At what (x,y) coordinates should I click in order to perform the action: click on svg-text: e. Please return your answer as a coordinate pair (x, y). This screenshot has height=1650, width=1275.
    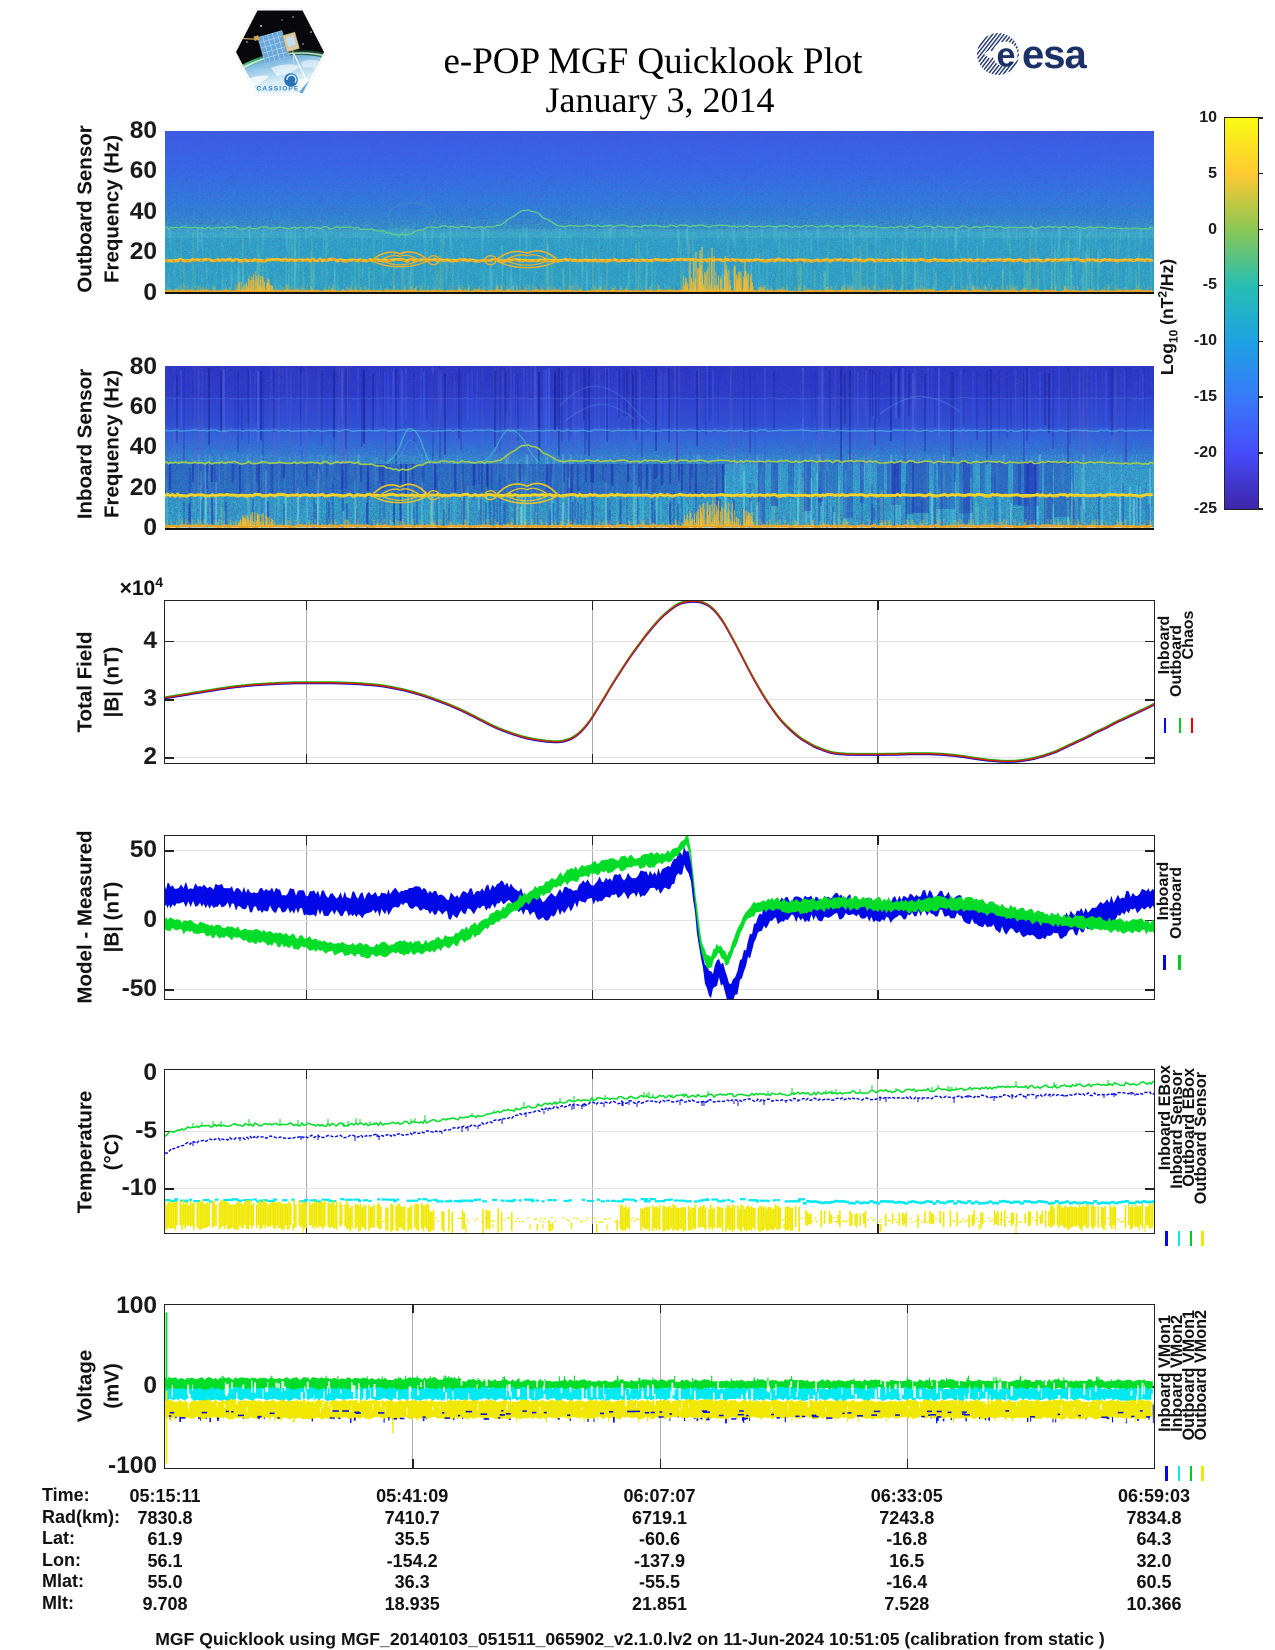
    Looking at the image, I should click on (1006, 56).